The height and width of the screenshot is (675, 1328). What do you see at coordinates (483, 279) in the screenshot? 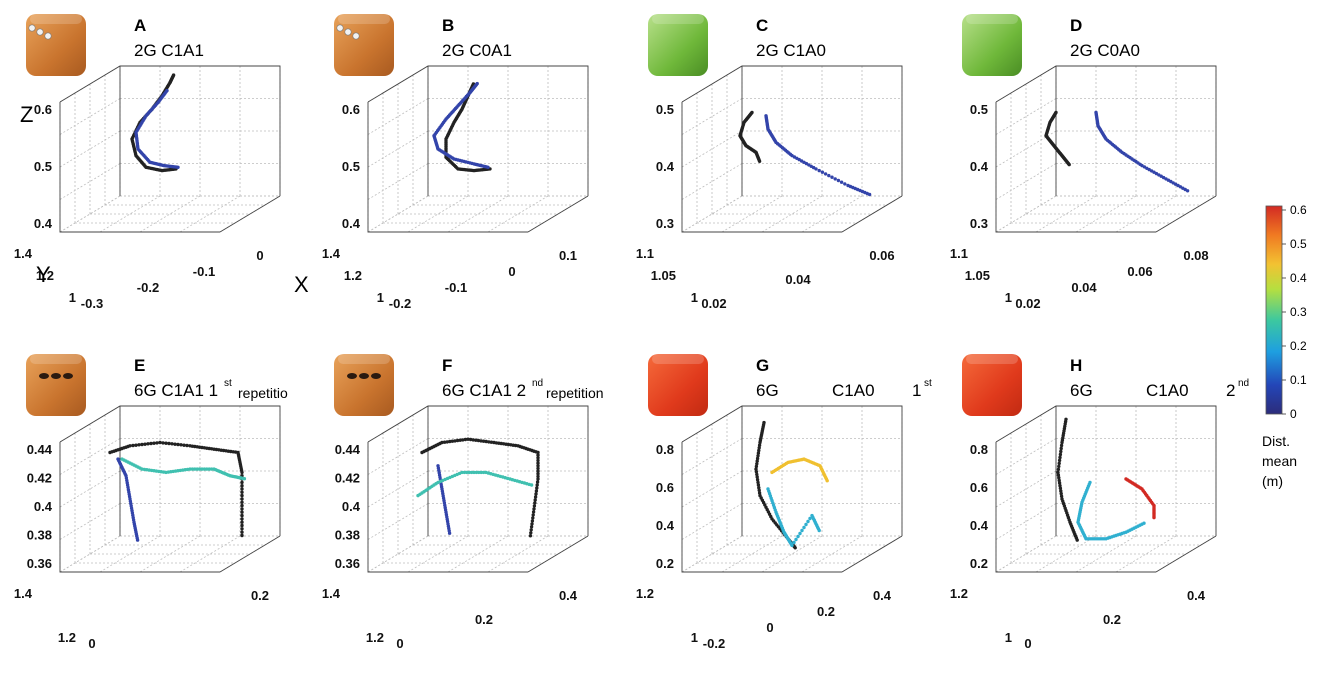
I see `x-ticks-B: -0.2 -0.1 0 0.1` at bounding box center [483, 279].